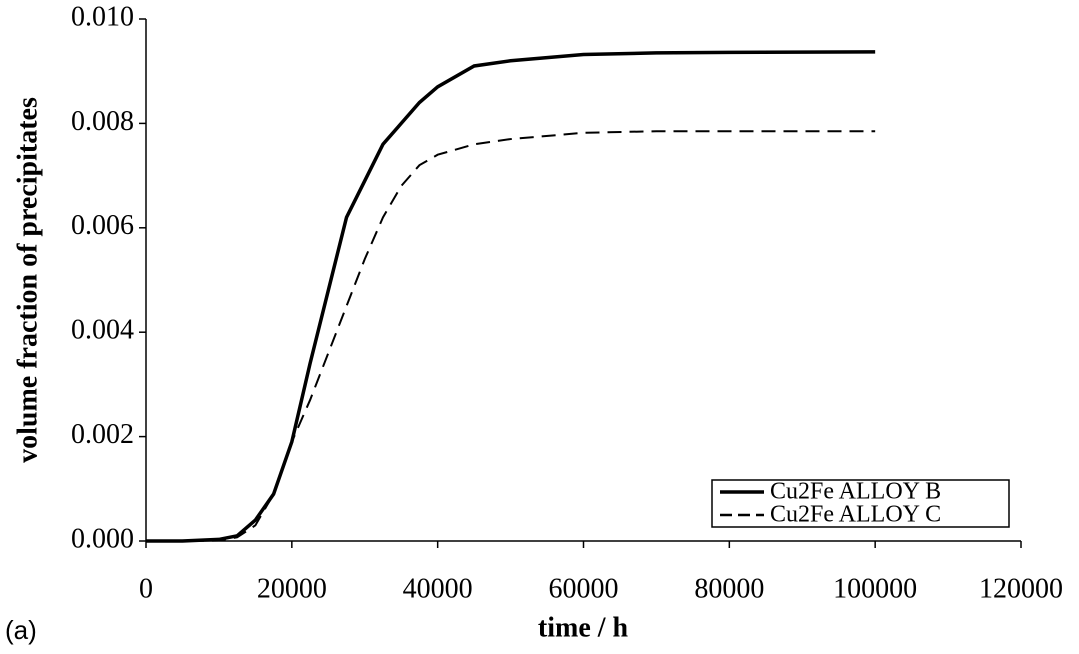 This screenshot has height=654, width=1079. I want to click on y-tick-label: 0.010, so click(102, 16).